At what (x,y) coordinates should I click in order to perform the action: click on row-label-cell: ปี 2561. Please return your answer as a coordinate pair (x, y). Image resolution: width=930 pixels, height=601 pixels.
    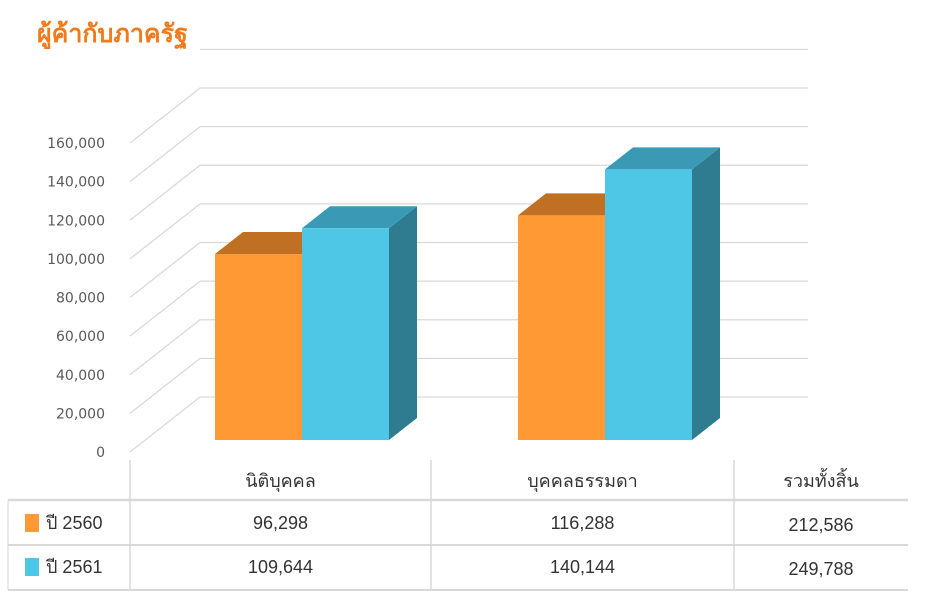
    Looking at the image, I should click on (86, 566).